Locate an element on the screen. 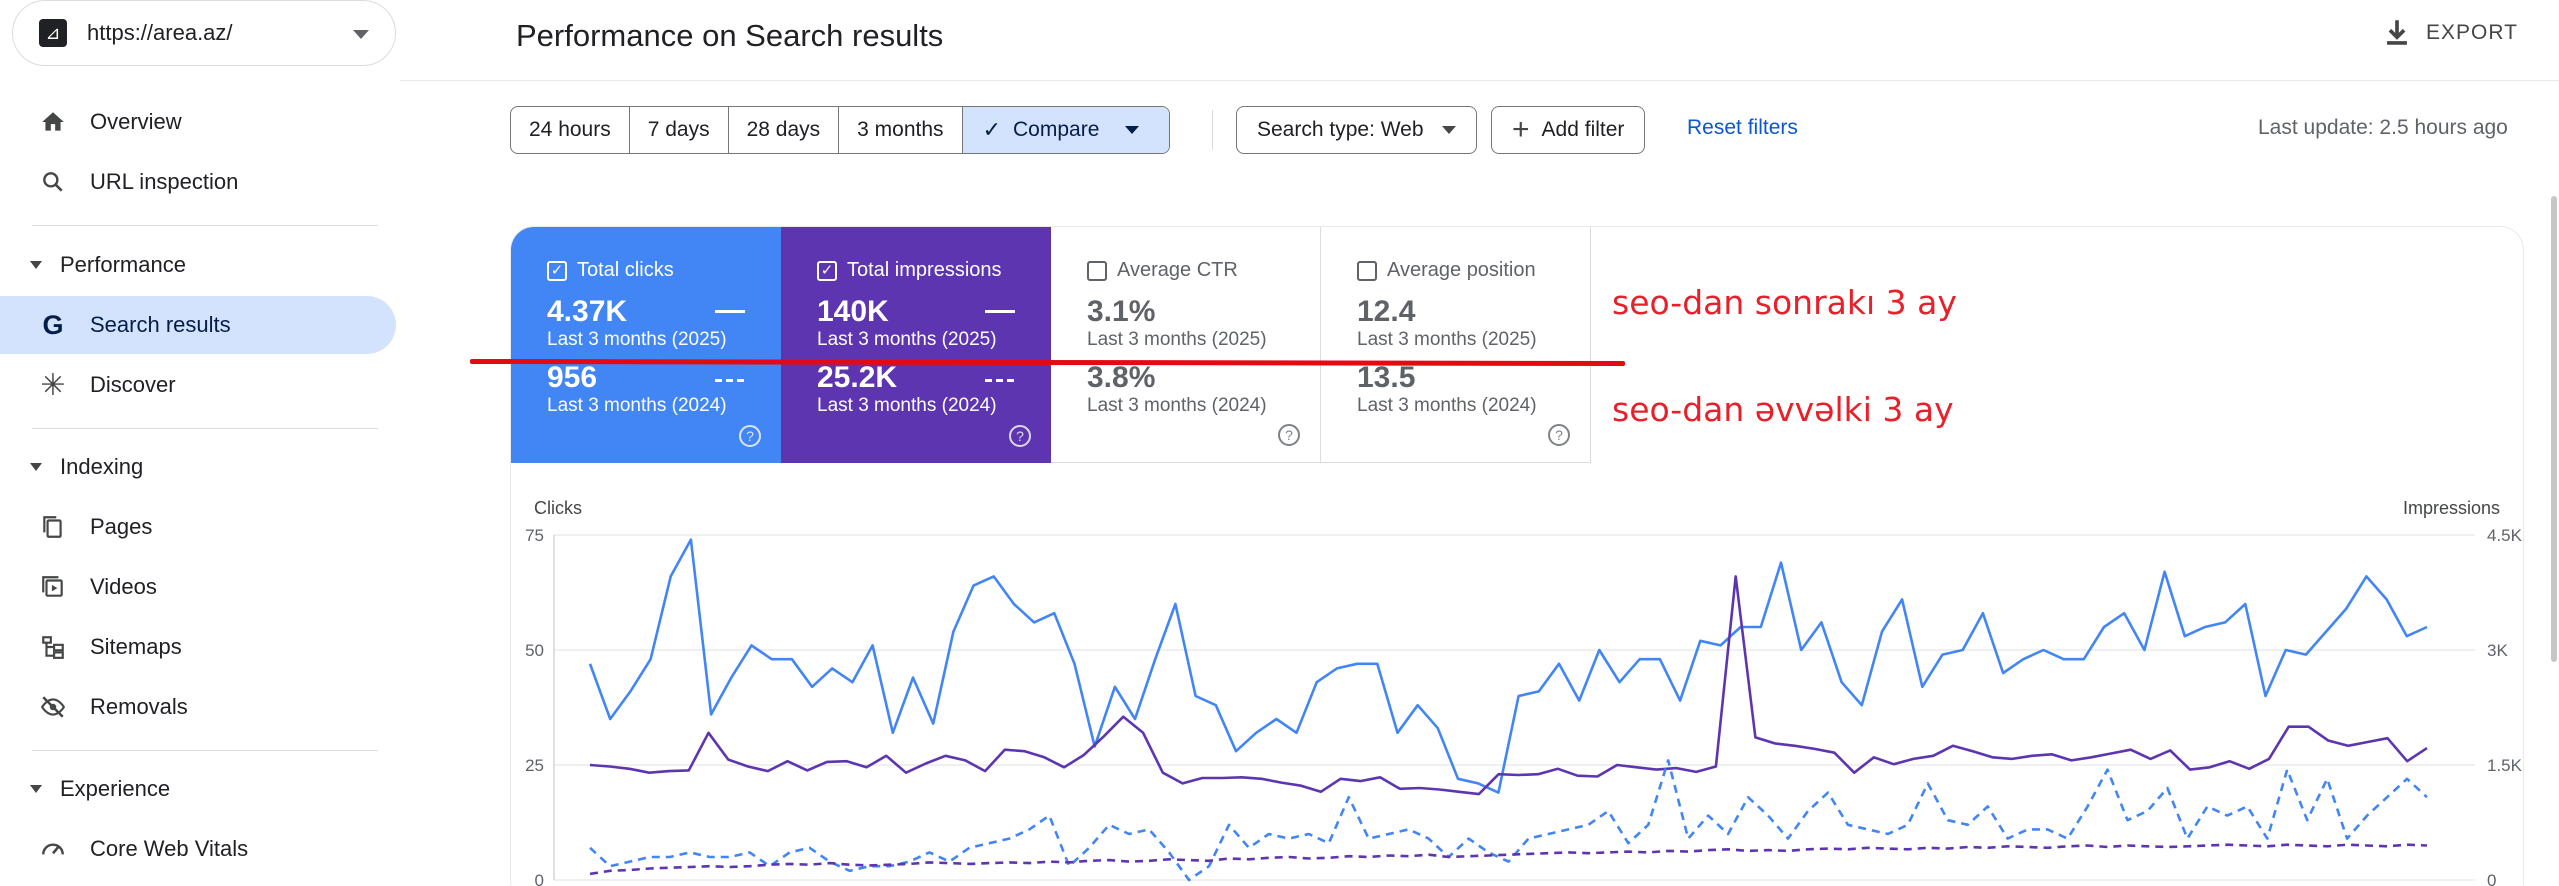  check-icon: ✓ is located at coordinates (991, 129).